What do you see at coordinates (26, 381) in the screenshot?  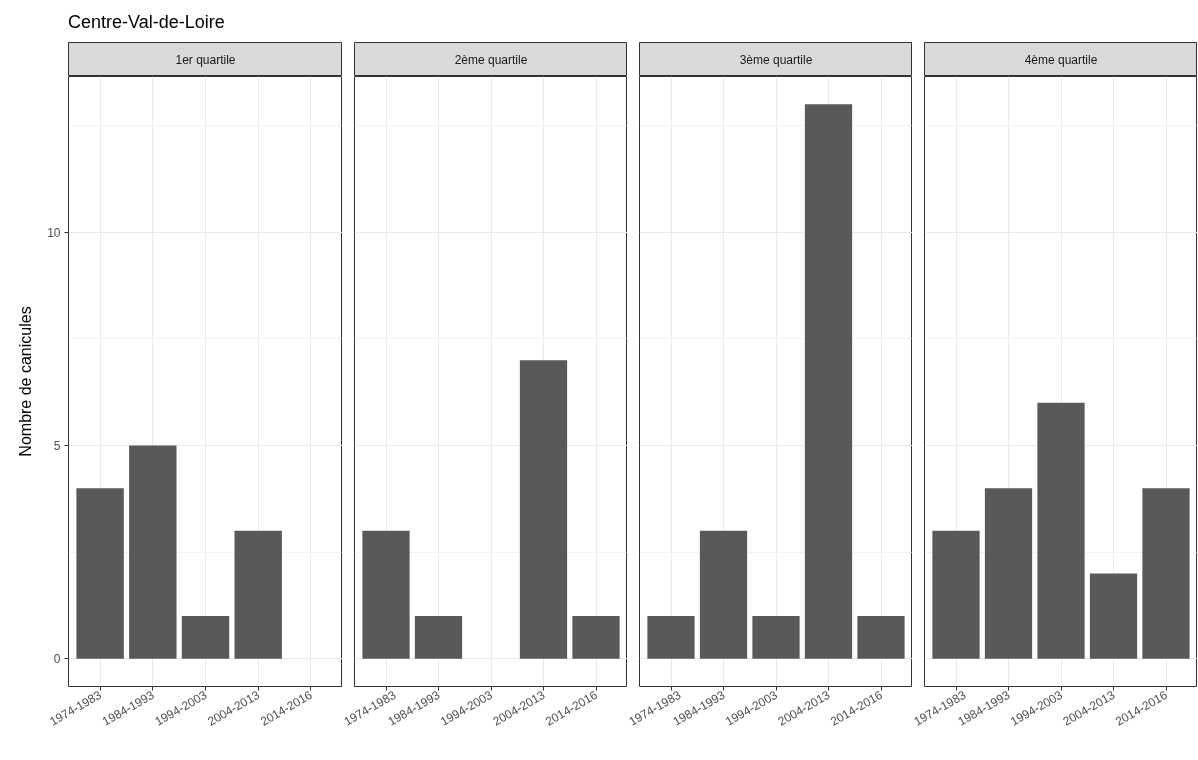 I see `y-axis-title: Nombre de canicules` at bounding box center [26, 381].